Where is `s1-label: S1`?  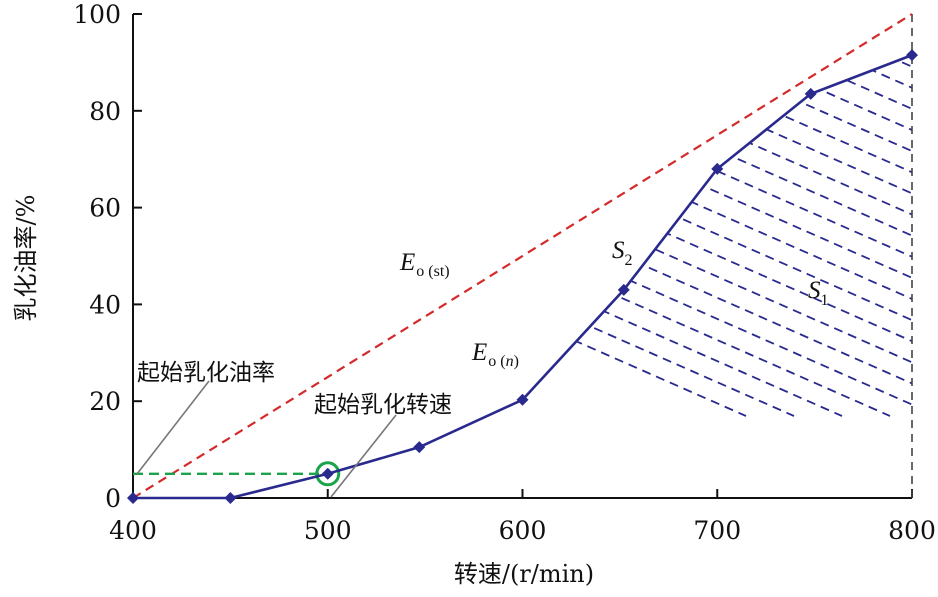 s1-label: S1 is located at coordinates (818, 293).